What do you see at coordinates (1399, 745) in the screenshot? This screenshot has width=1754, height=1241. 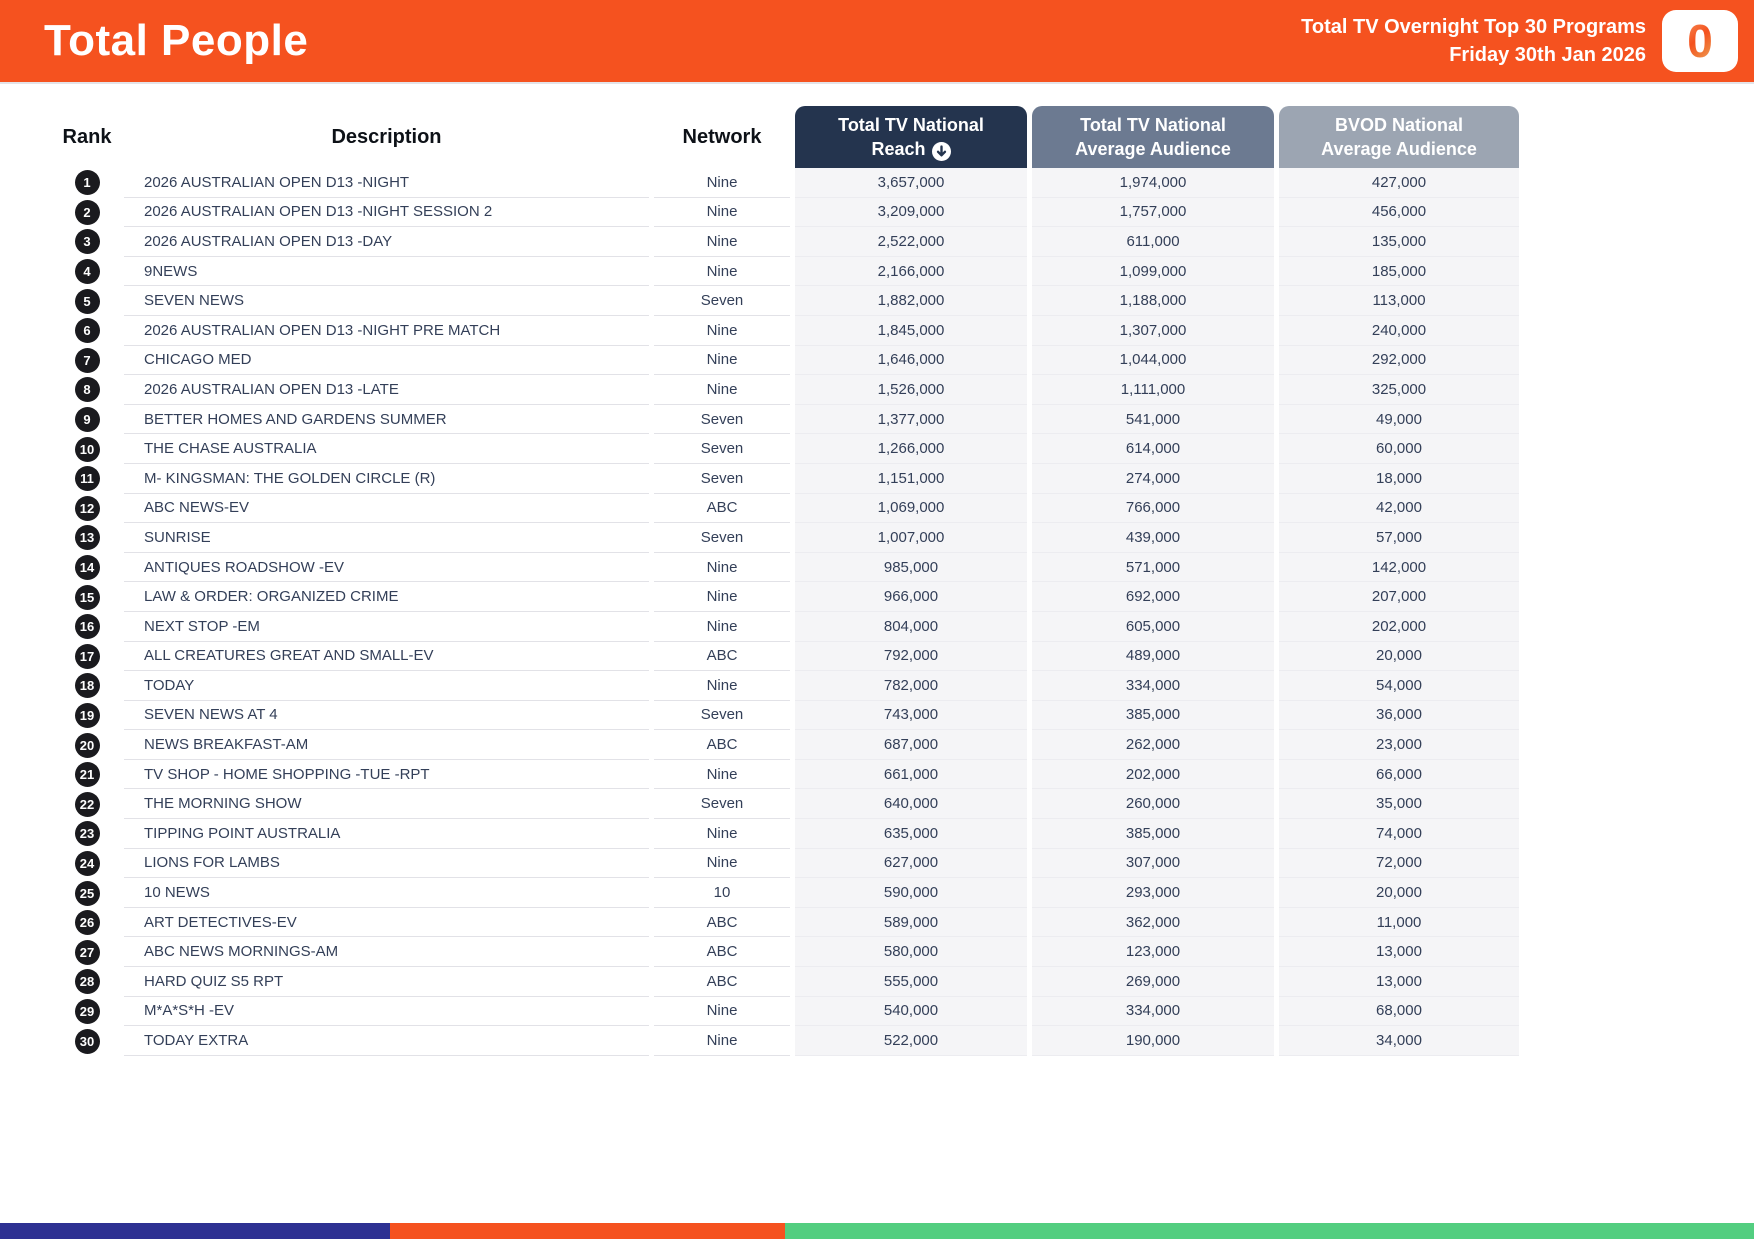 I see `bvod-audience-value: 23,000` at bounding box center [1399, 745].